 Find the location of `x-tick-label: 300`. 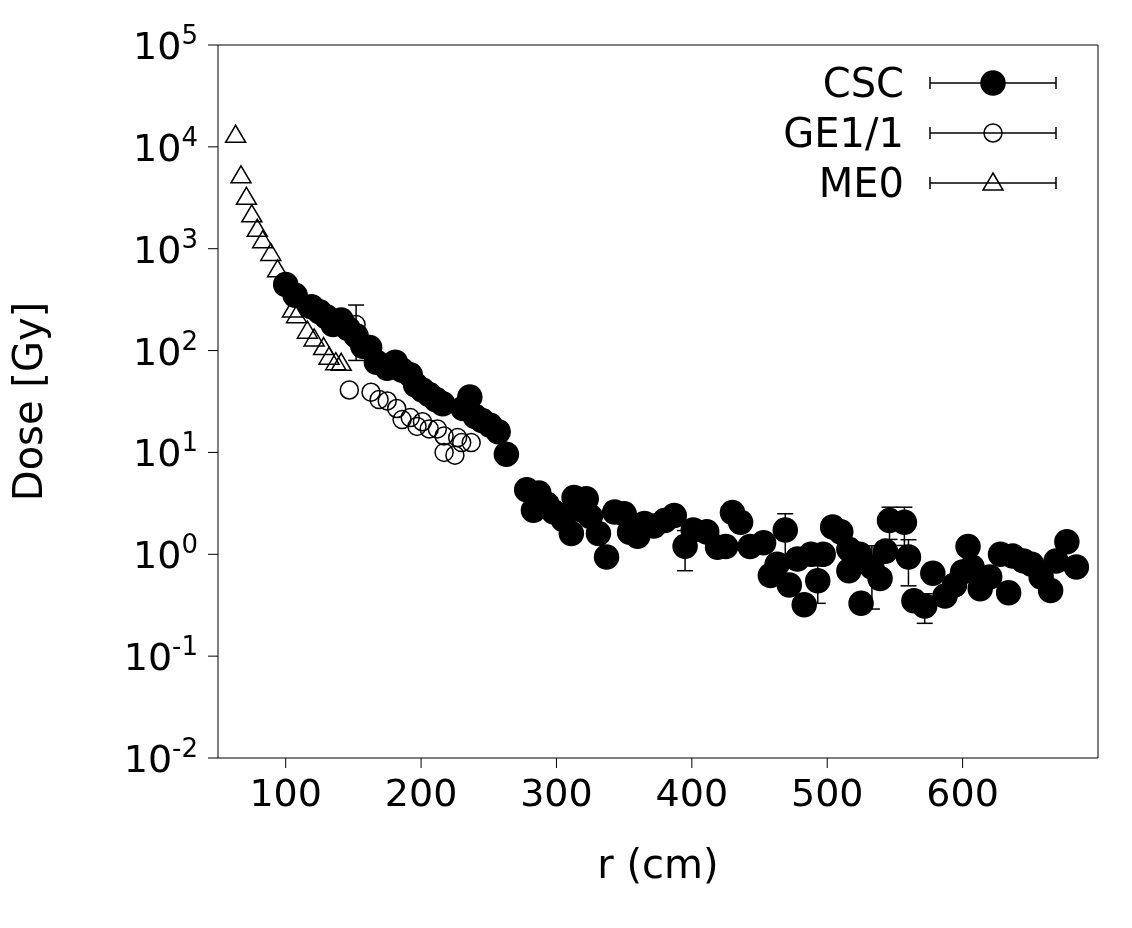

x-tick-label: 300 is located at coordinates (556, 793).